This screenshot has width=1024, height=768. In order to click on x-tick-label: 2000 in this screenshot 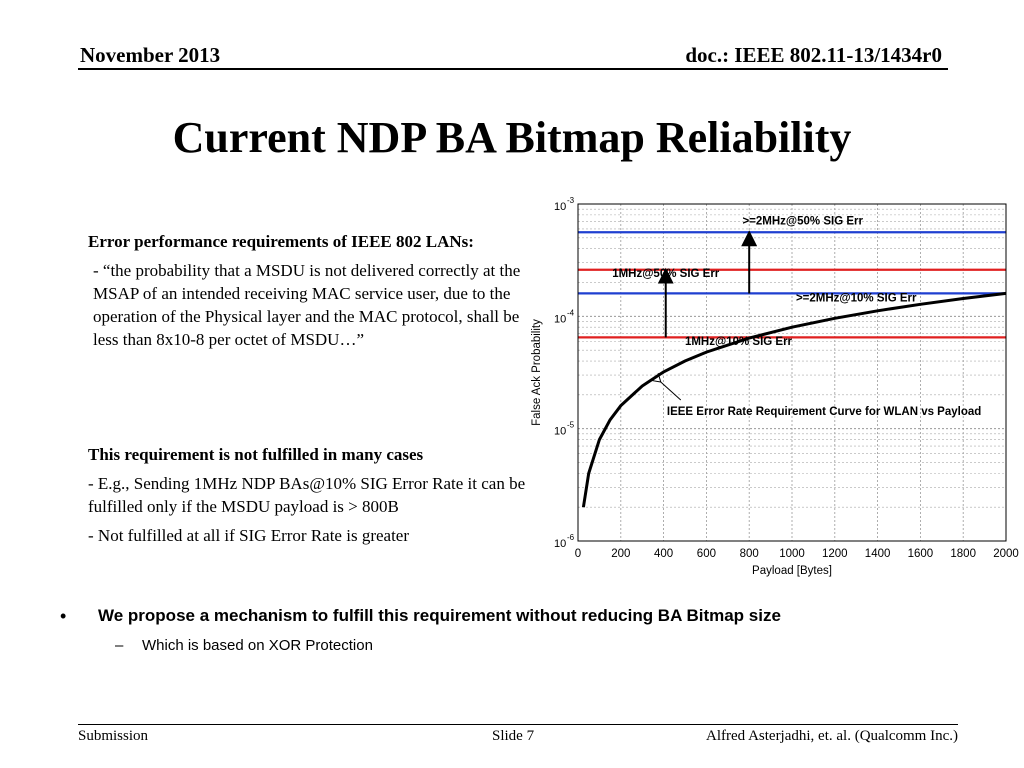, I will do `click(1006, 554)`.